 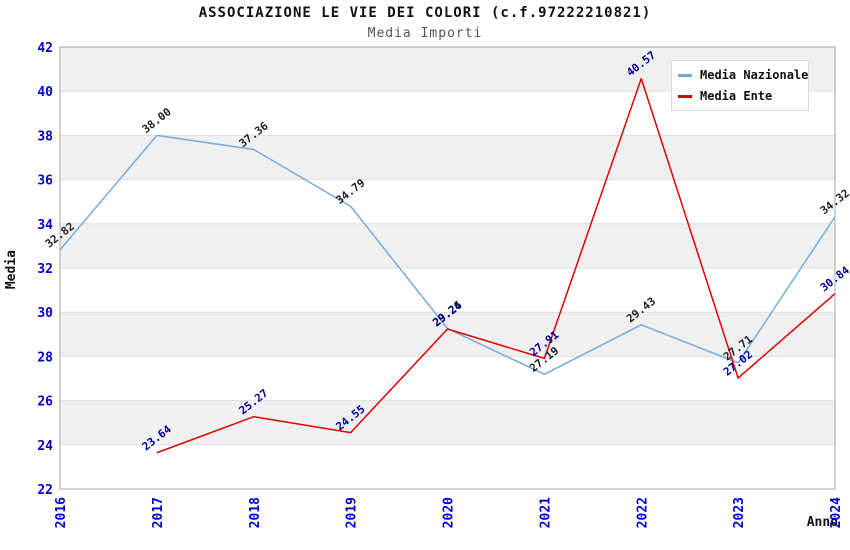 I want to click on legend-box: Media Nazionale Media Ente, so click(x=740, y=85).